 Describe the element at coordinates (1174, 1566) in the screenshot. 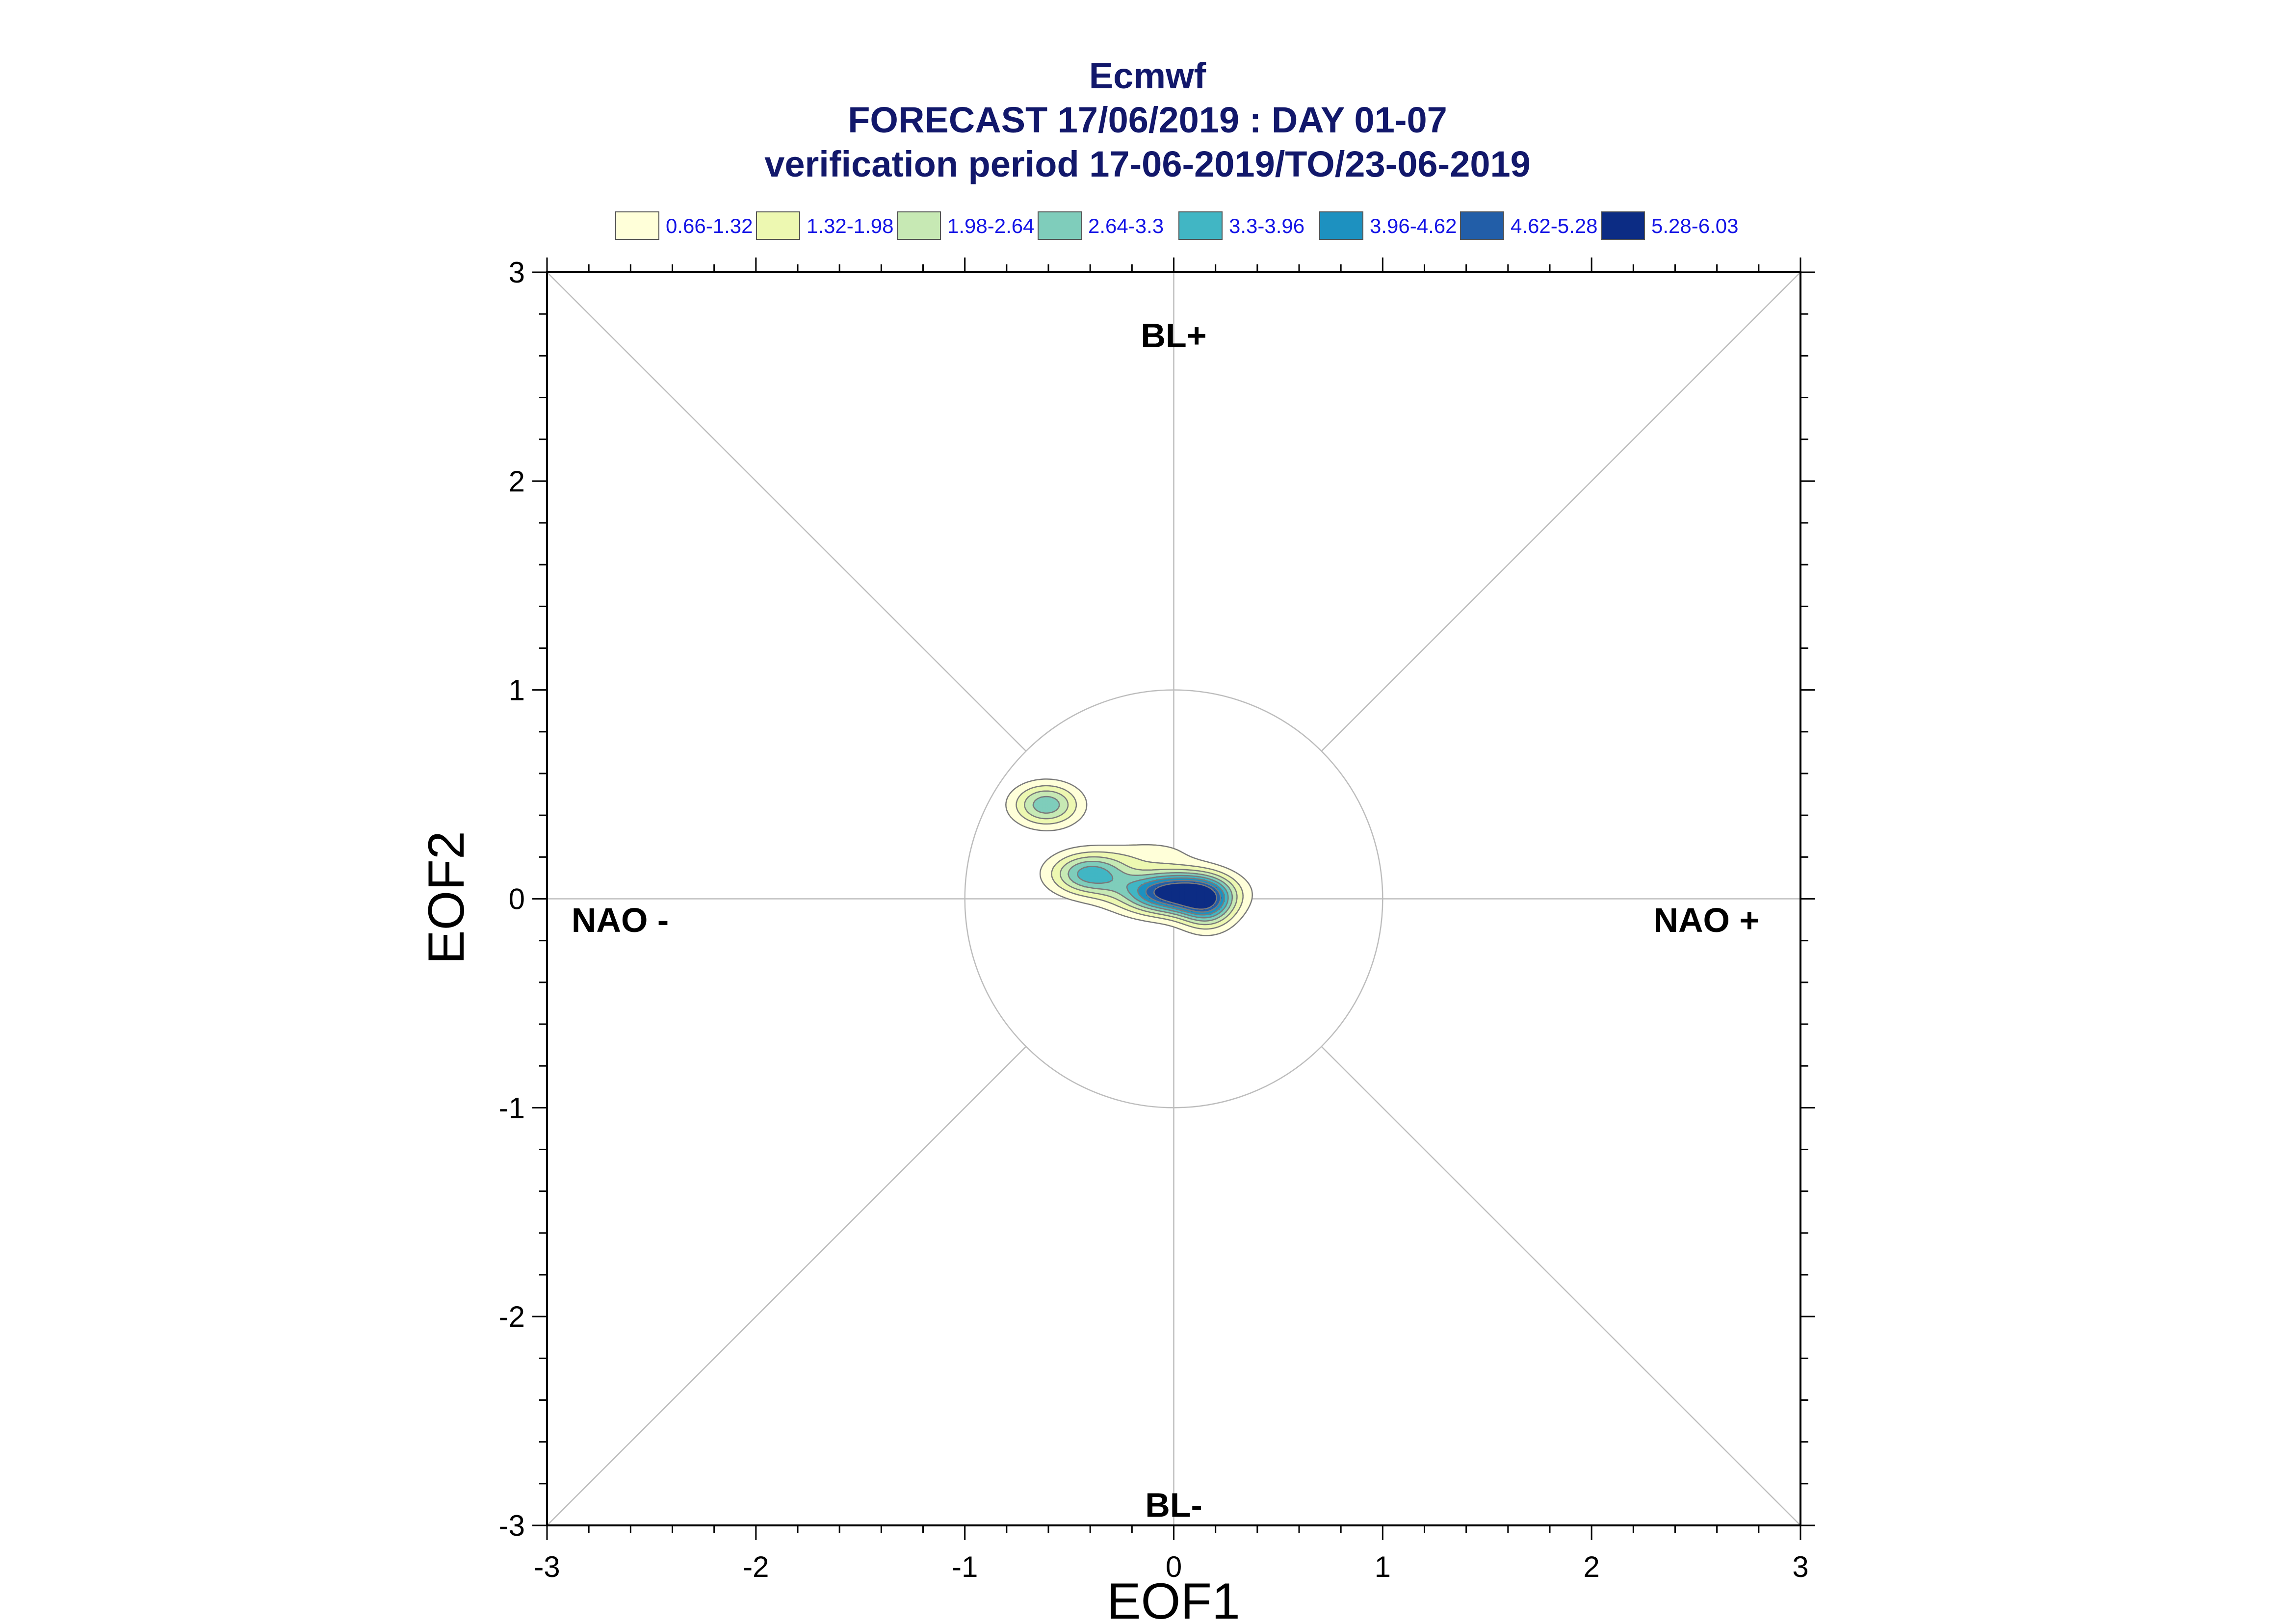

I see `x-tick-label: 0` at that location.